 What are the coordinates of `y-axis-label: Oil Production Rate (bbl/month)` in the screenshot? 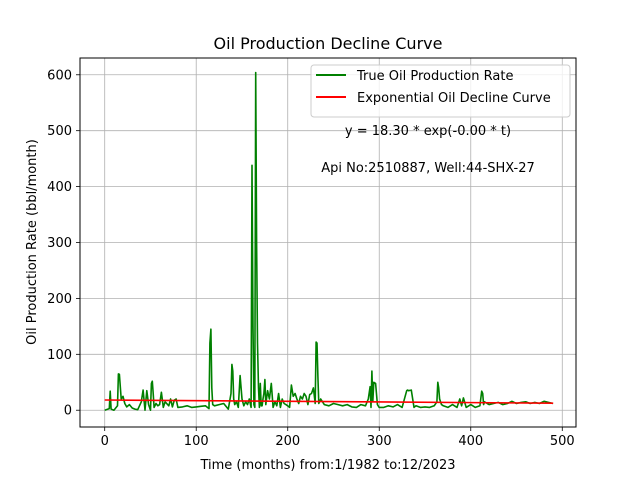 It's located at (32, 242).